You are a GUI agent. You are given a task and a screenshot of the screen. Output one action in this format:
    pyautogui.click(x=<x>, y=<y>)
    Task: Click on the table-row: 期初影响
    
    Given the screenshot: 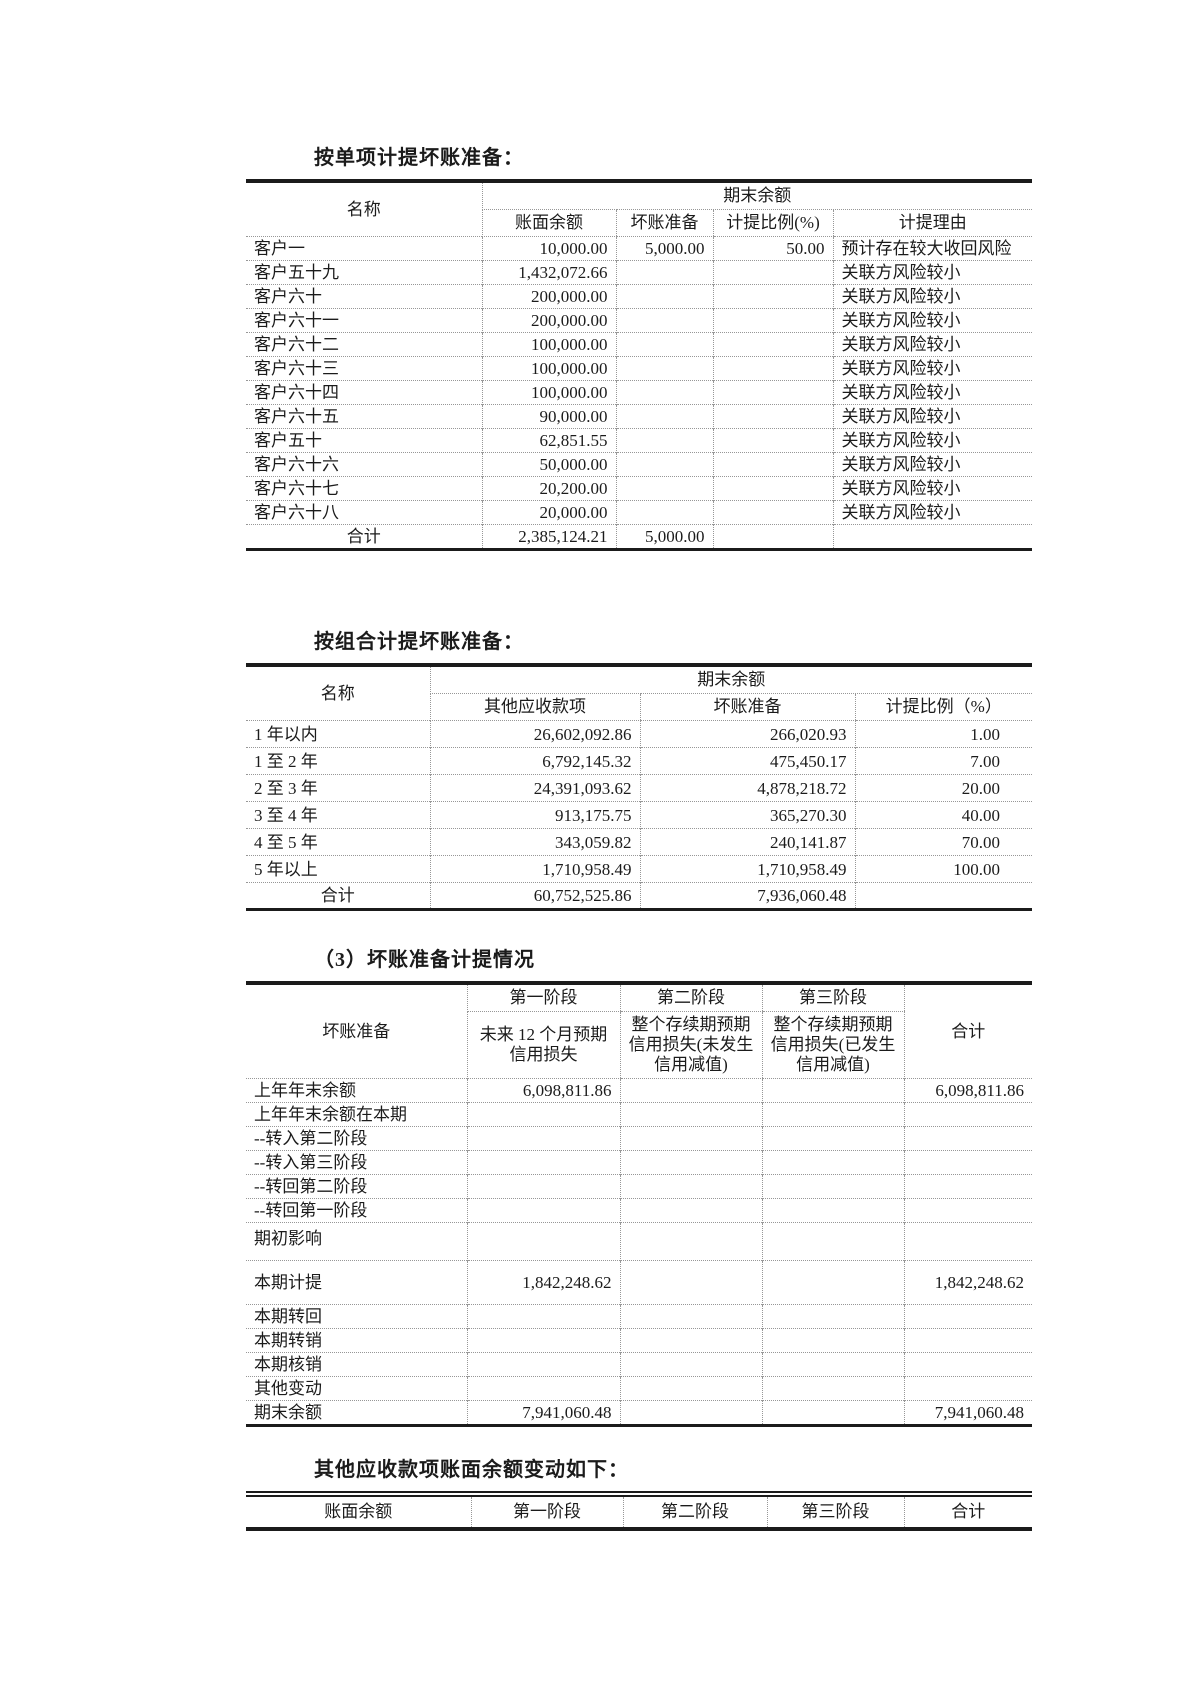 What is the action you would take?
    pyautogui.click(x=639, y=1241)
    